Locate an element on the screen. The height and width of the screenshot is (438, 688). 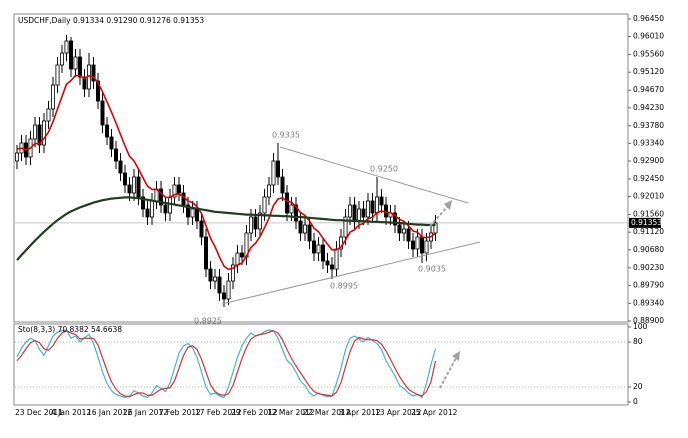
y-tick-label: 0.91120 is located at coordinates (648, 231).